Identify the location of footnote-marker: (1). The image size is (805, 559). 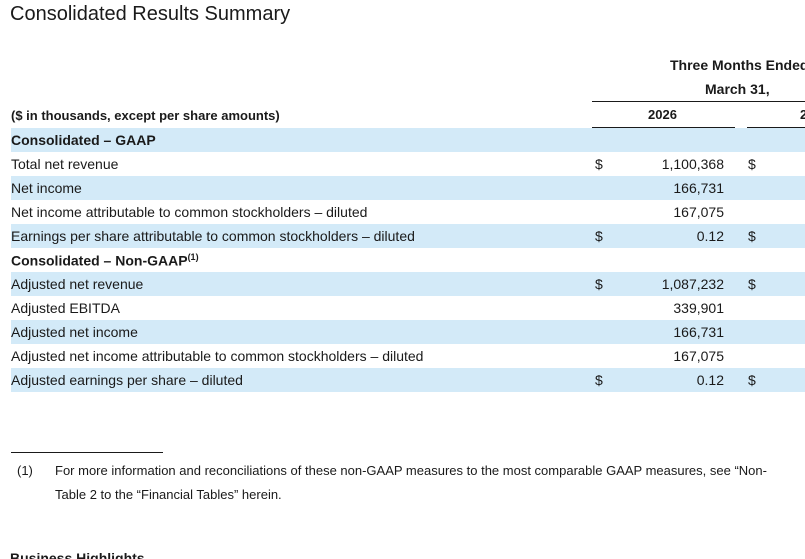
(193, 257).